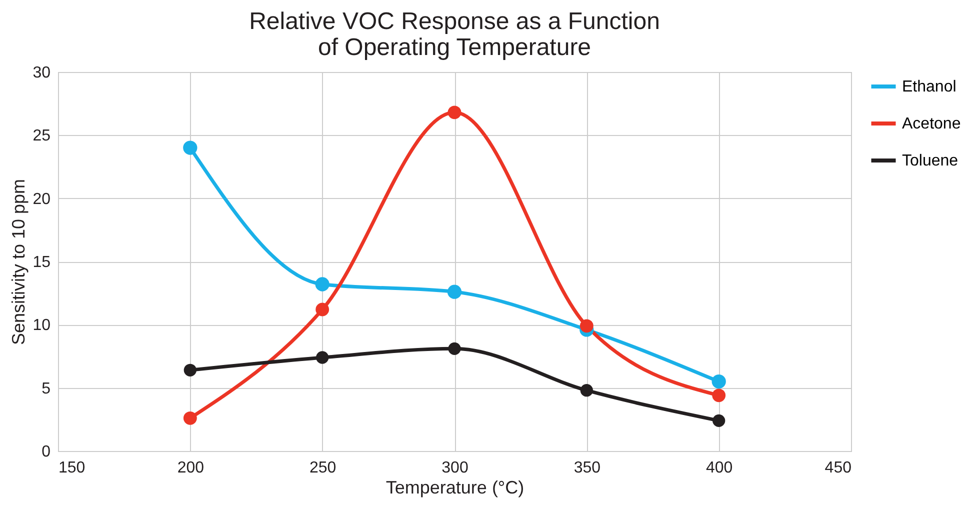 The height and width of the screenshot is (507, 971). Describe the element at coordinates (931, 124) in the screenshot. I see `legend-label: Acetone` at that location.